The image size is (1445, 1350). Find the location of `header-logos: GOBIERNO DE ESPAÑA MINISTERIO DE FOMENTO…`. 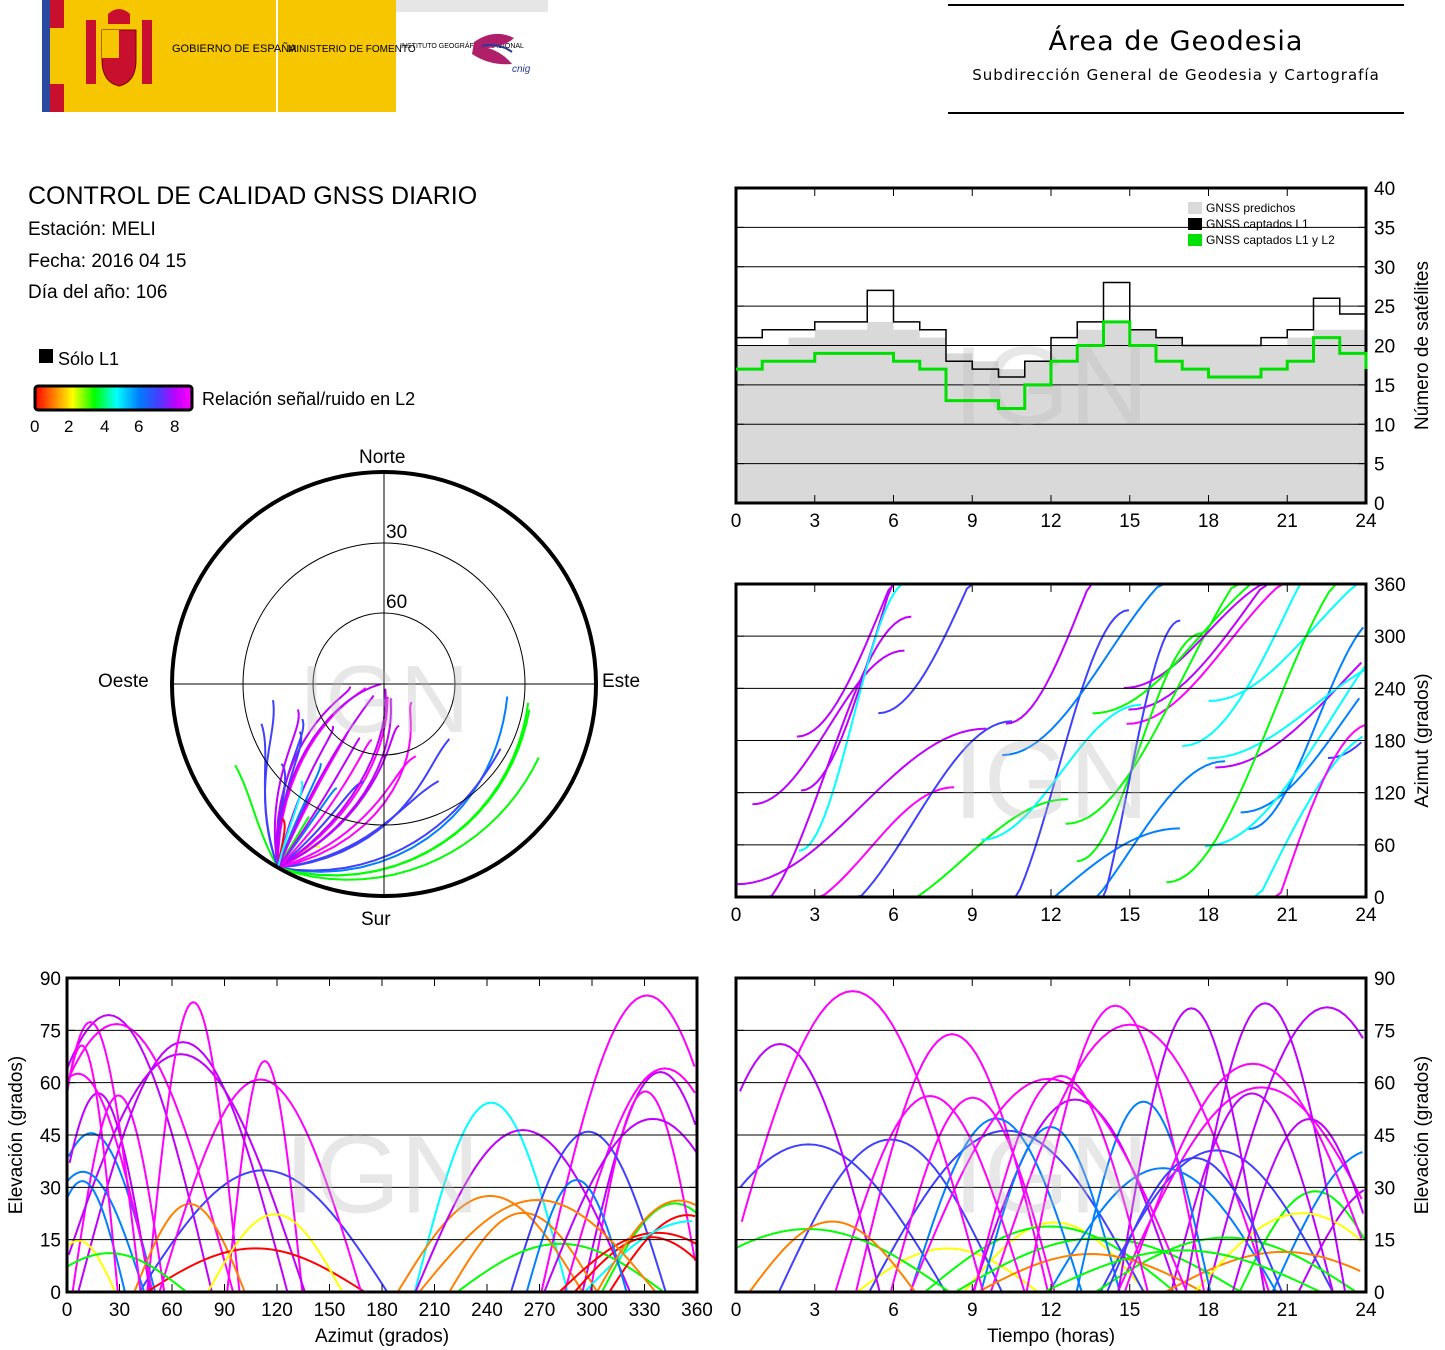

header-logos: GOBIERNO DE ESPAÑA MINISTERIO DE FOMENTO… is located at coordinates (295, 56).